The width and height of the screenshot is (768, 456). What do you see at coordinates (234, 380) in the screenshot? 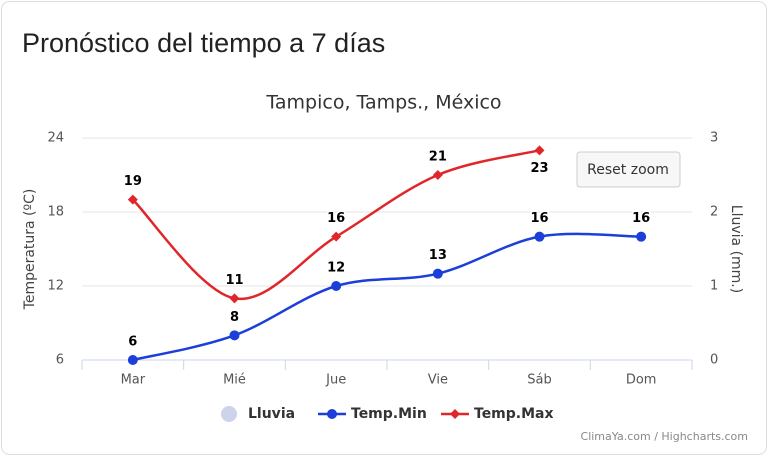
I see `x-tick-label: Mié` at bounding box center [234, 380].